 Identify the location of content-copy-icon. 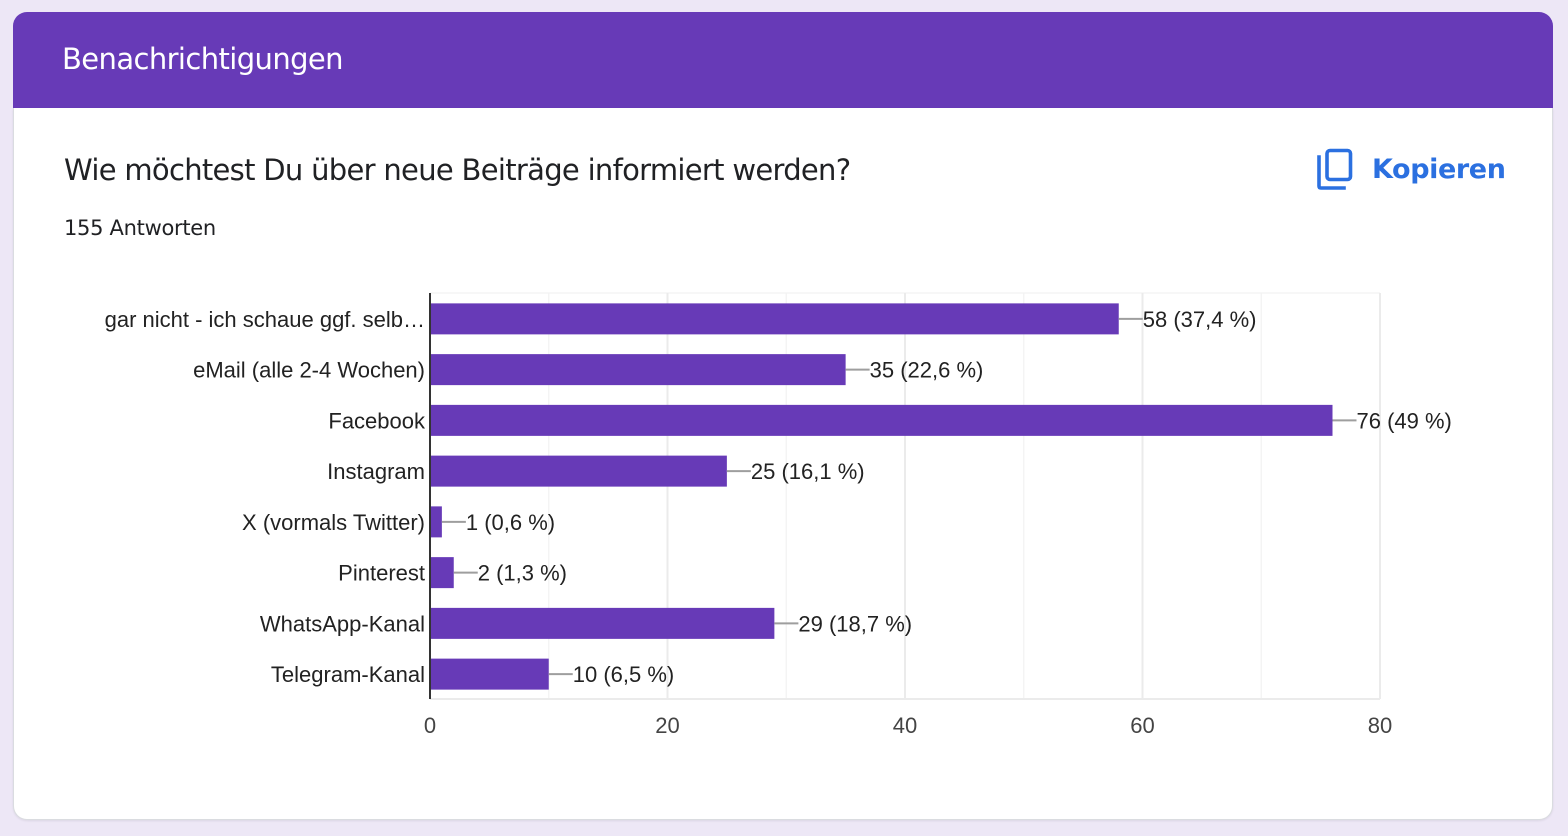
(1335, 169).